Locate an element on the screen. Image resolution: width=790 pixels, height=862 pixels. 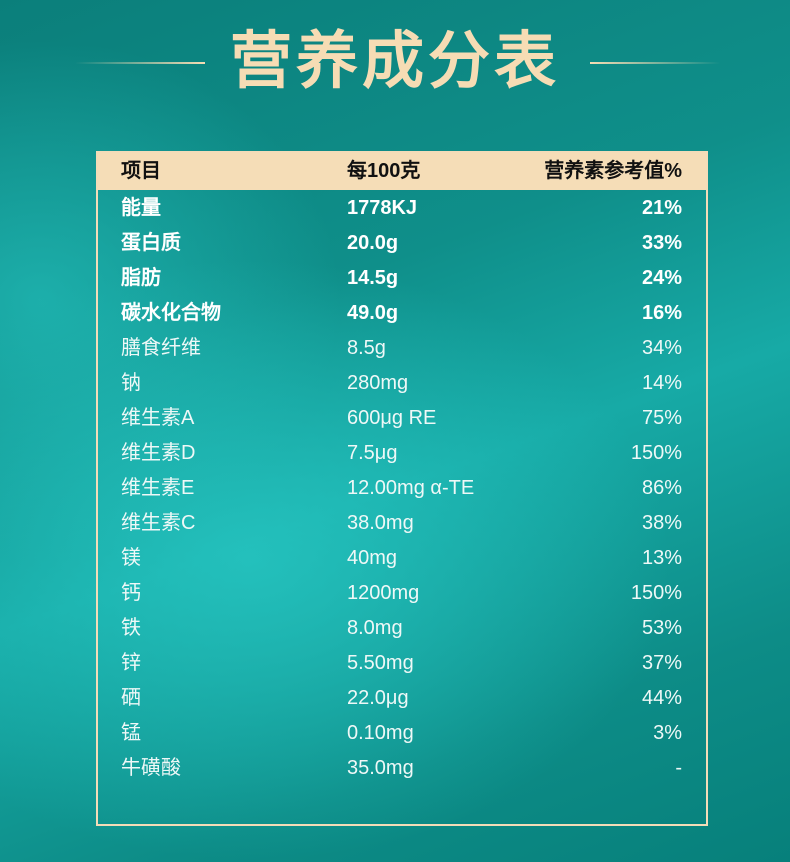
table-row: 铁 8.0mg 53% is located at coordinates (402, 628).